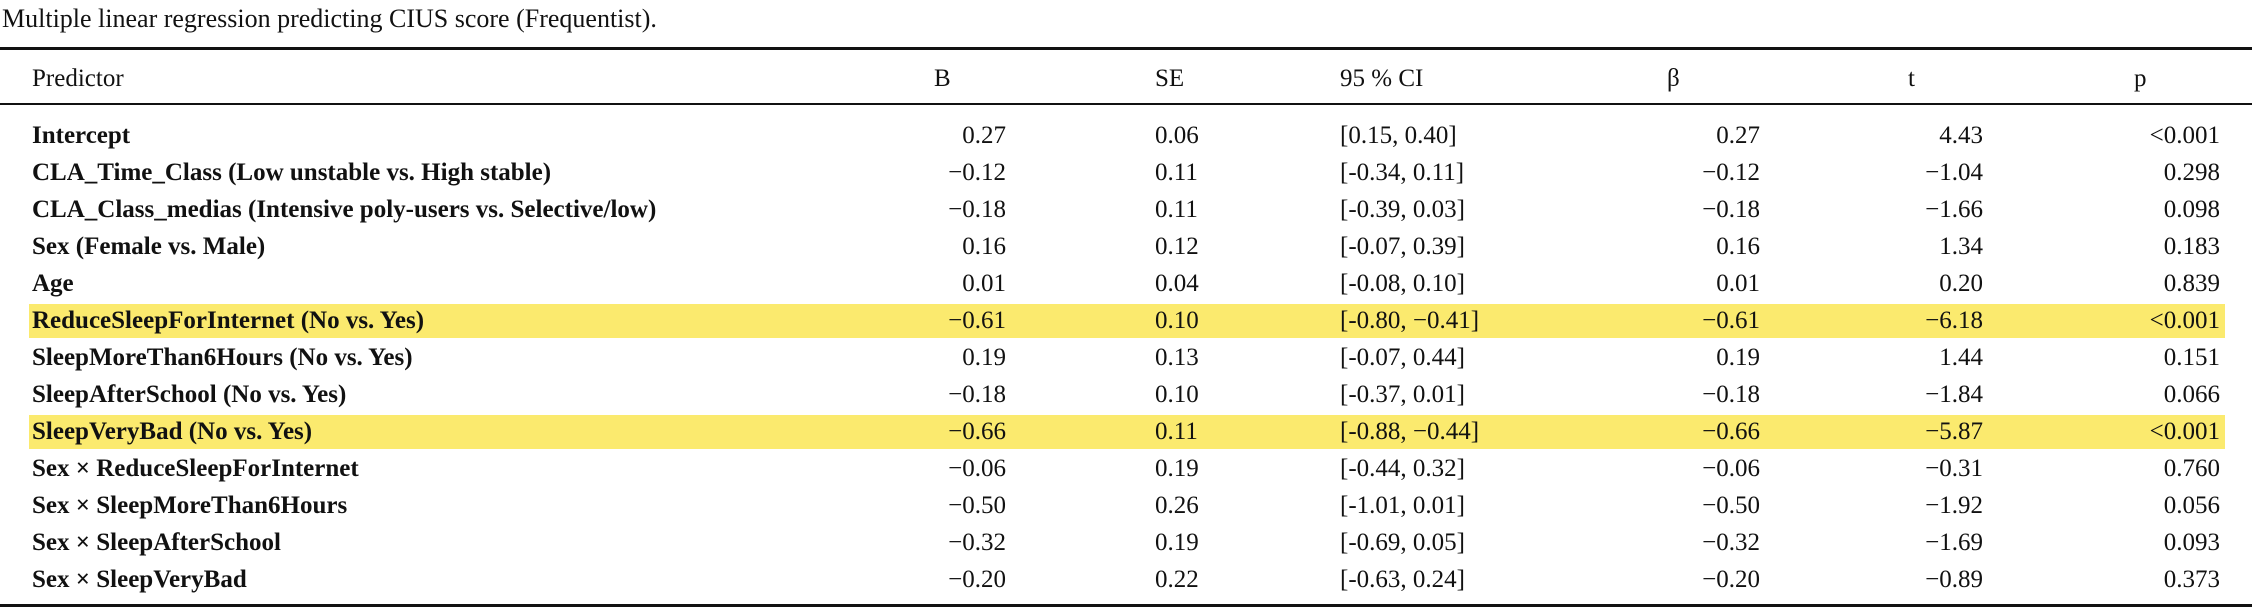 The image size is (2252, 611). What do you see at coordinates (1177, 357) in the screenshot?
I see `value-cell: 0.13` at bounding box center [1177, 357].